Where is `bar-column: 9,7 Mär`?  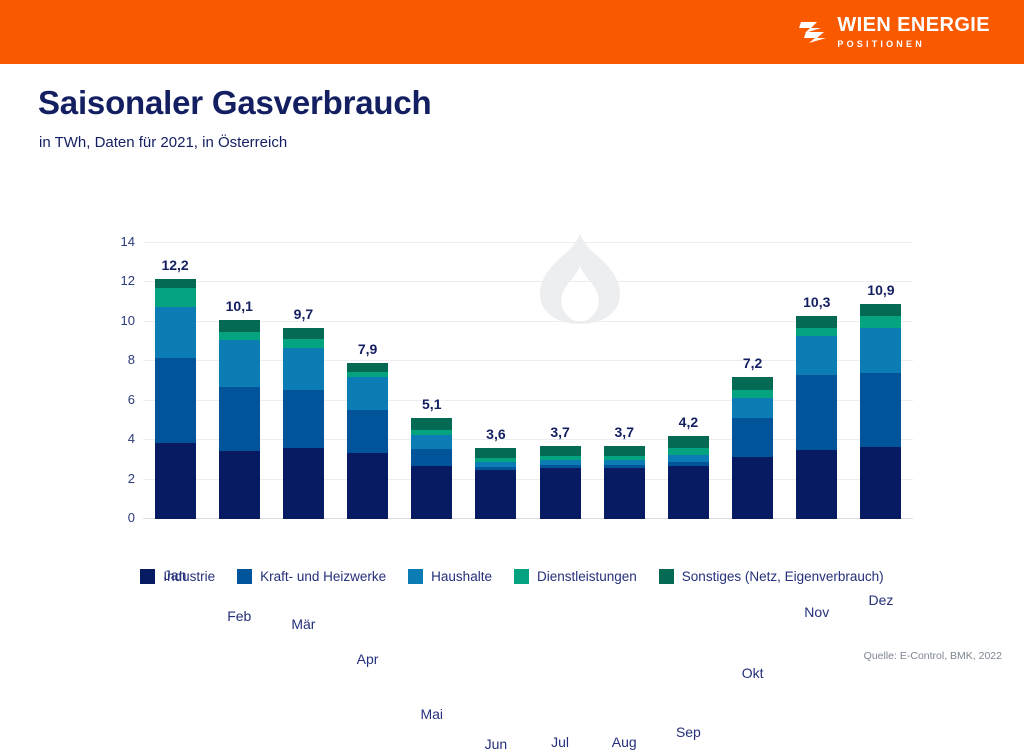 bar-column: 9,7 Mär is located at coordinates (303, 469).